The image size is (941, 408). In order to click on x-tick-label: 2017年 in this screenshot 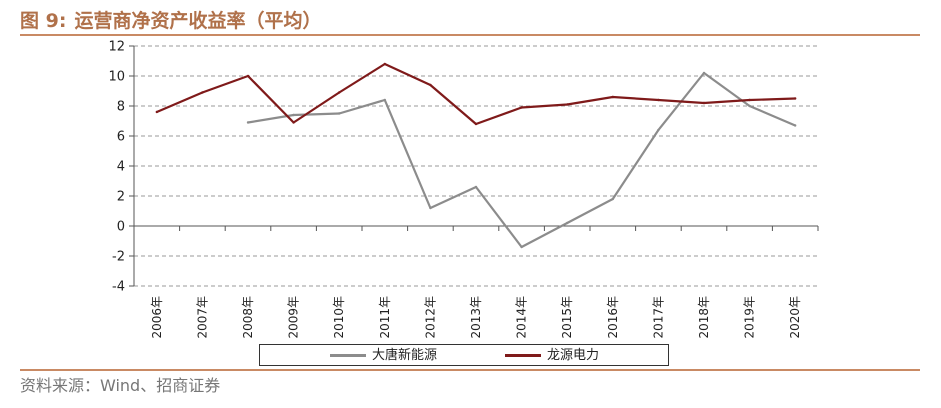, I will do `click(658, 317)`.